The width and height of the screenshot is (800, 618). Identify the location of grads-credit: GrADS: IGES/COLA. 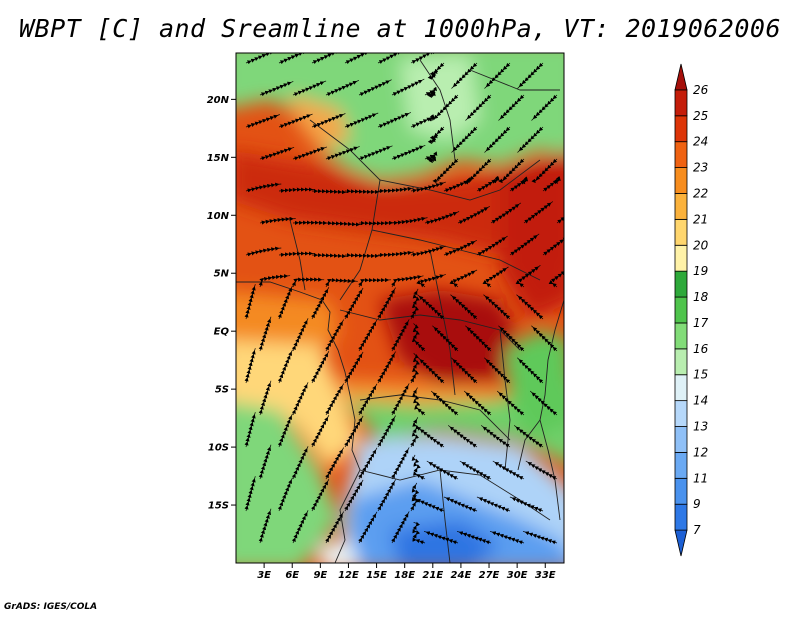
(51, 607).